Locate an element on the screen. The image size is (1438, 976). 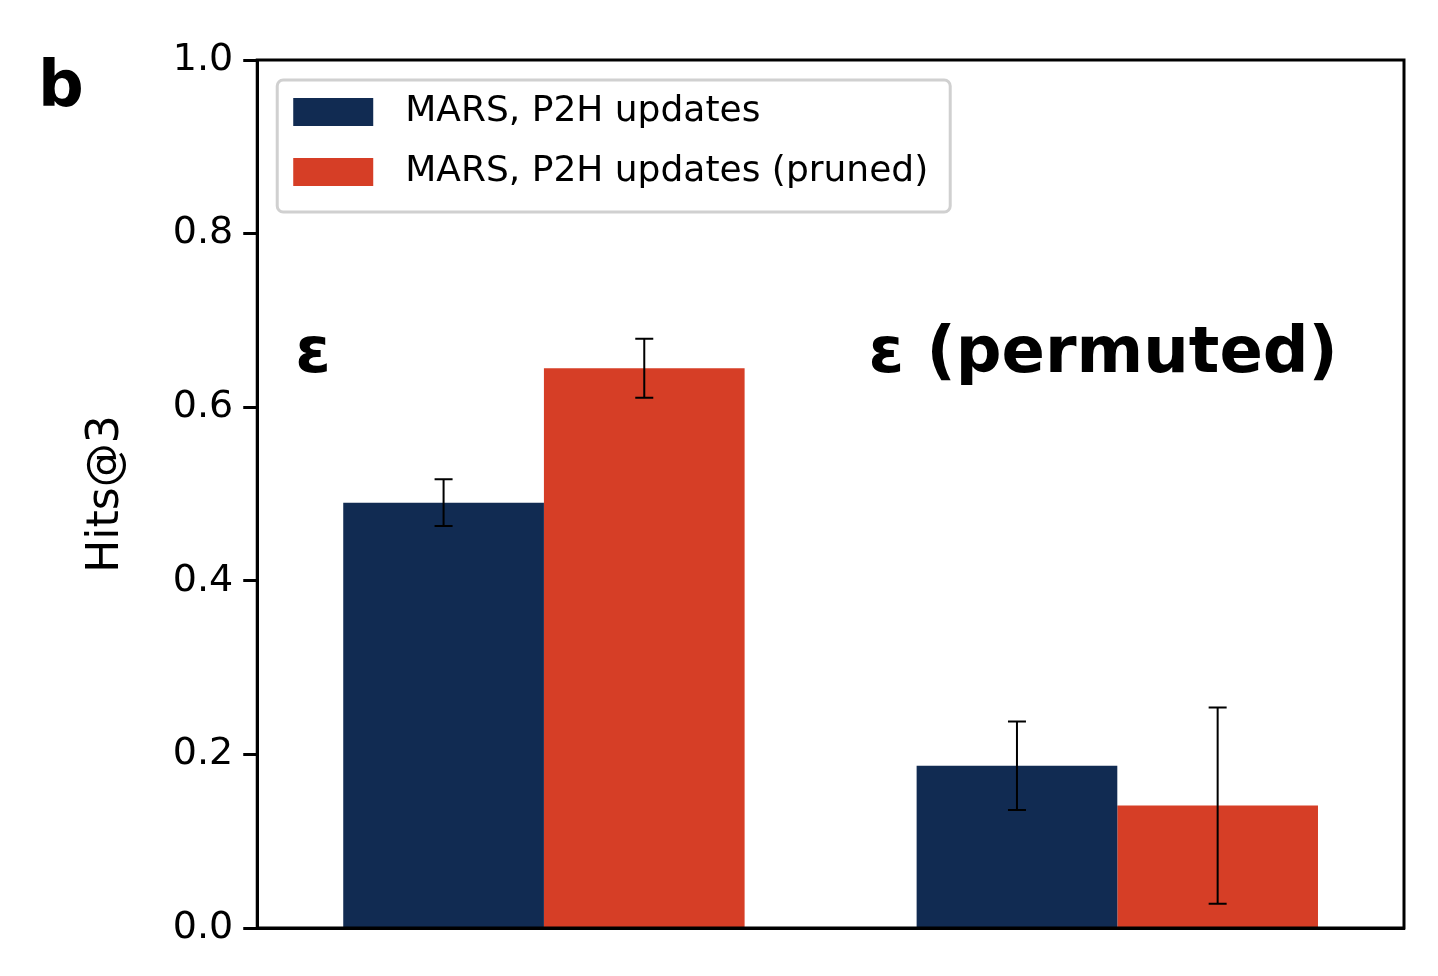
text: b is located at coordinates (61, 84).